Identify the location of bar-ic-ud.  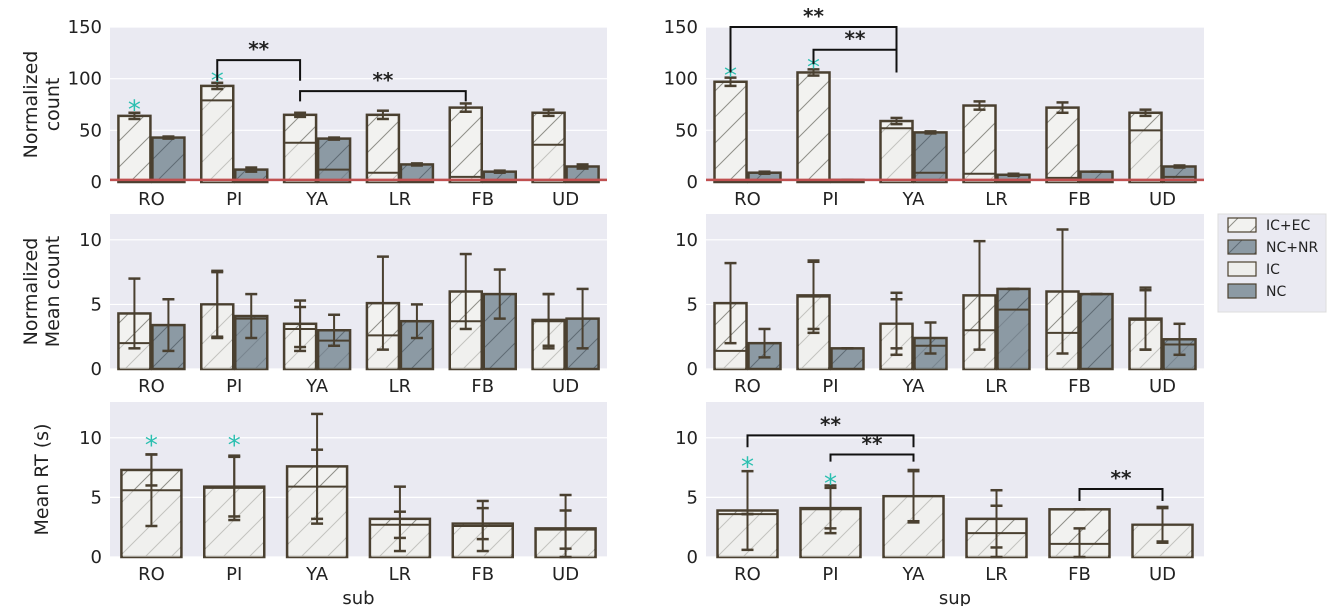
(1145, 156).